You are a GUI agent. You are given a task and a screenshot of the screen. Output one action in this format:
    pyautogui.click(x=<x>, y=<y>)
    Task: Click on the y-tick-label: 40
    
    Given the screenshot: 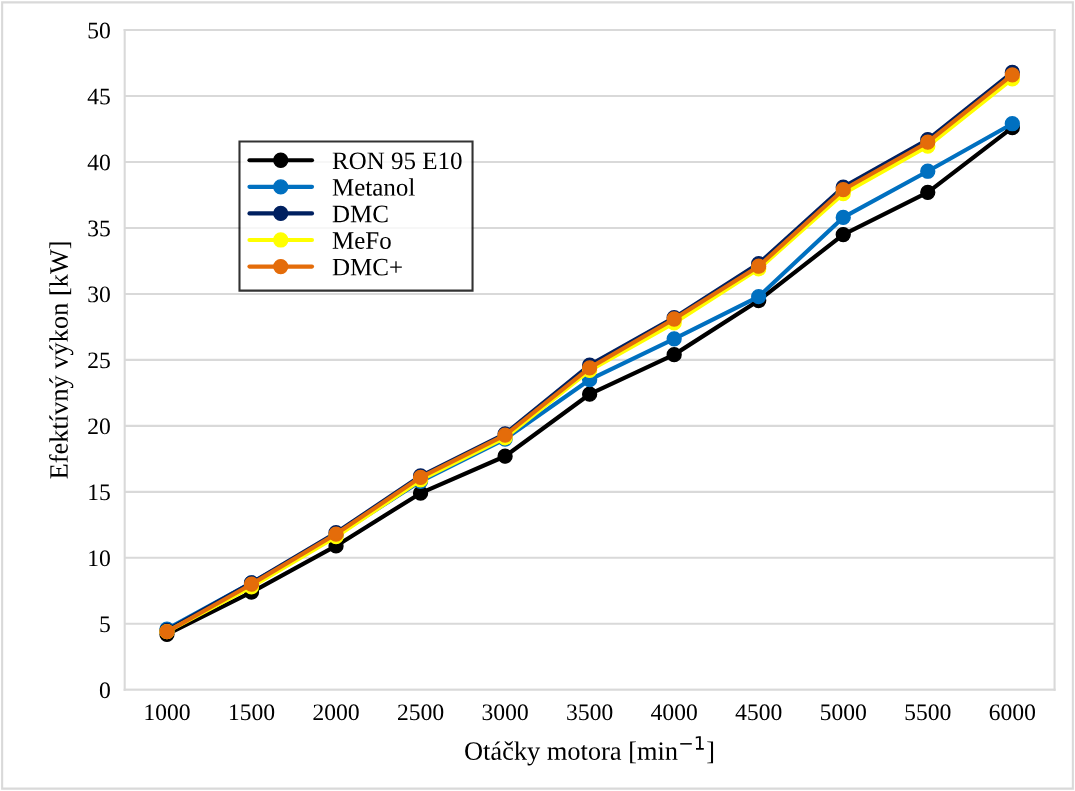 What is the action you would take?
    pyautogui.click(x=98, y=162)
    